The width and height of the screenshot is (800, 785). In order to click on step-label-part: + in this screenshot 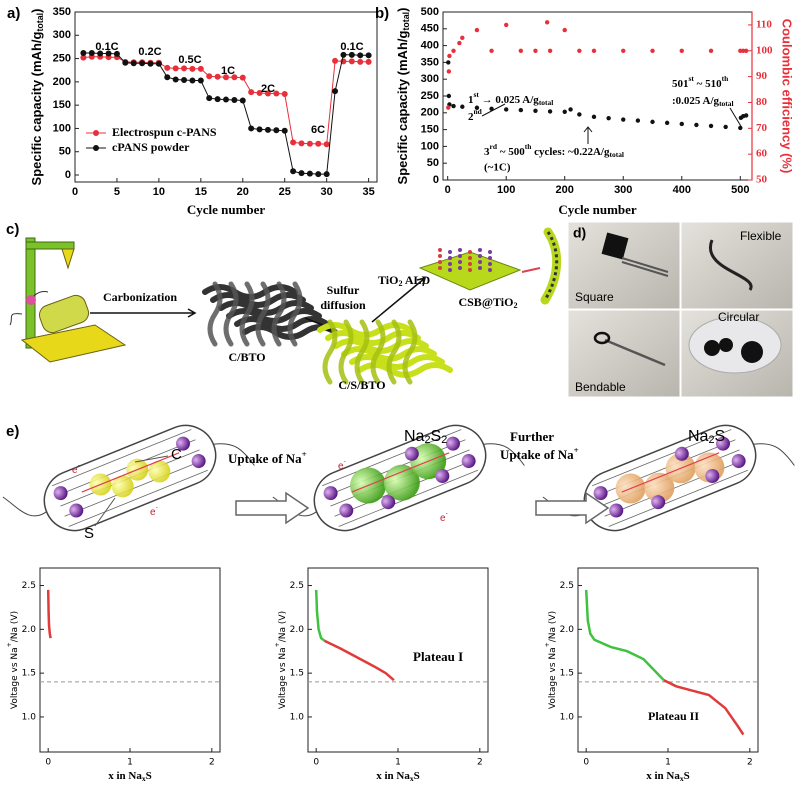, I will do `click(304, 454)`.